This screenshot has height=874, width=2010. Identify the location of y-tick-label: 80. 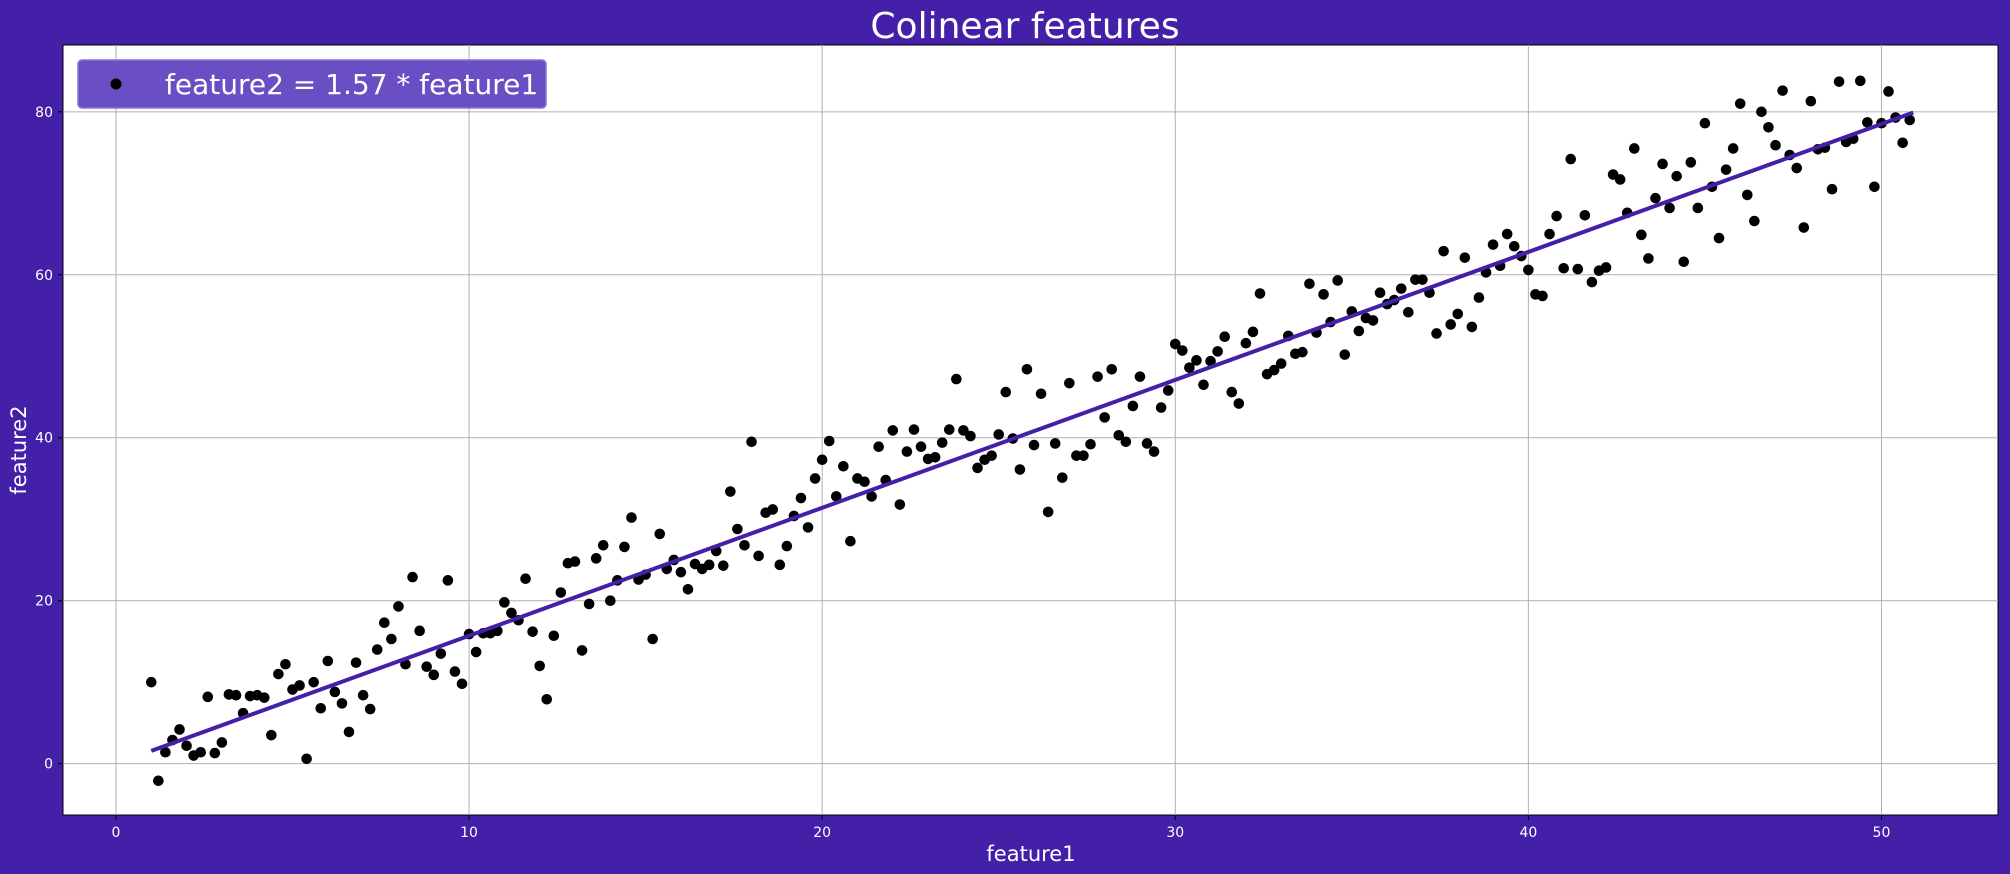
(44, 113).